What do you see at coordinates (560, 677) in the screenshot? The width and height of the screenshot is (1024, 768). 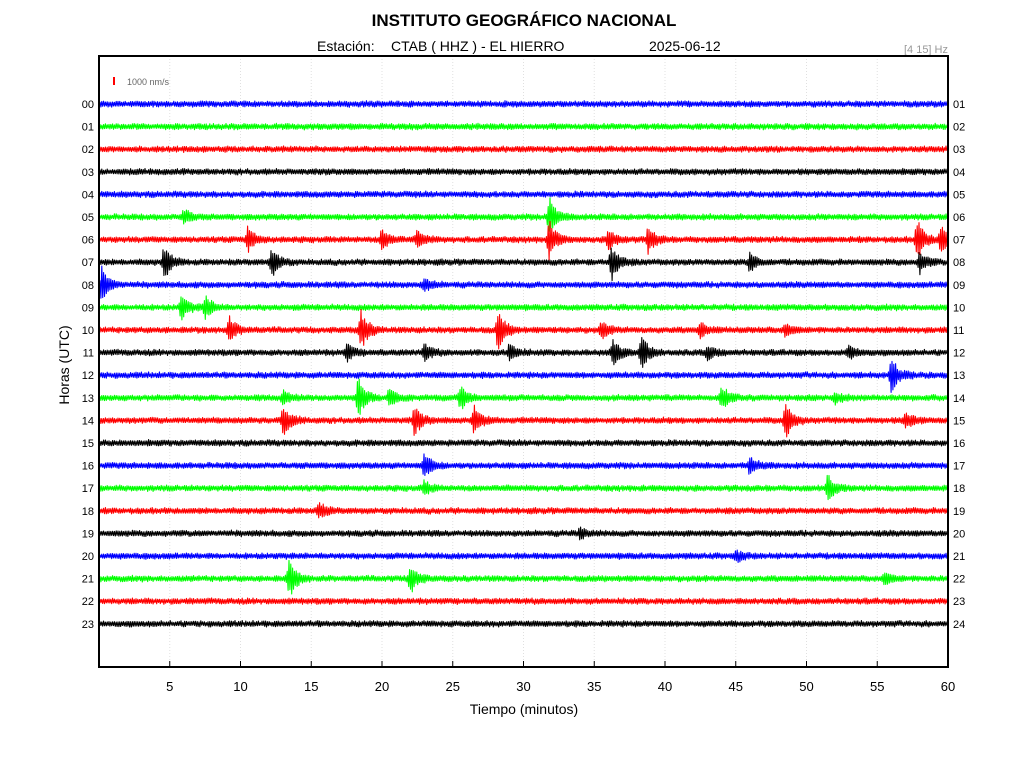 I see `x-ticks: 5 10 15 20 25 30 35 40 45 50 55 60` at bounding box center [560, 677].